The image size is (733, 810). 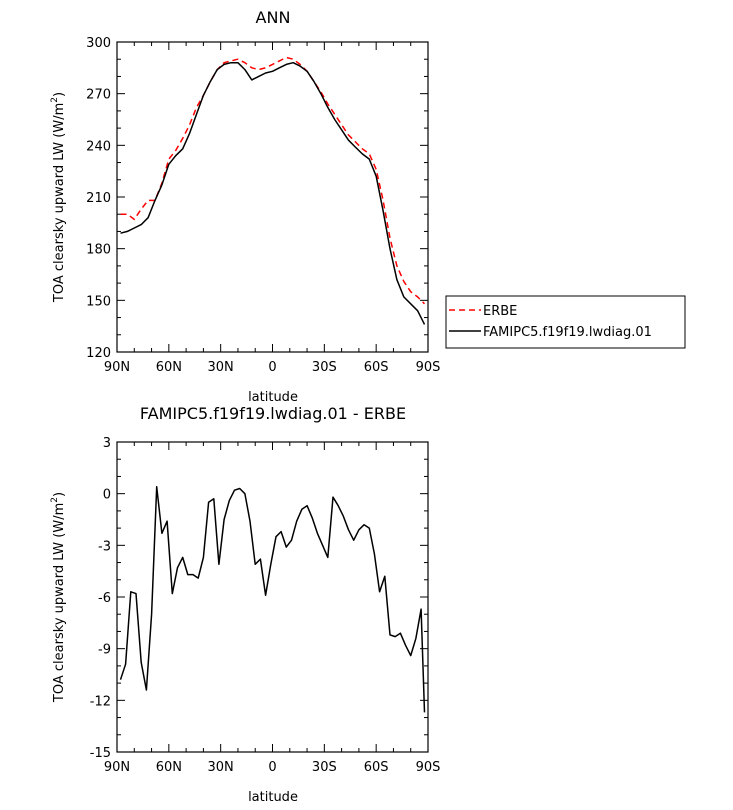 What do you see at coordinates (100, 753) in the screenshot?
I see `panel2-ytick-label: -15` at bounding box center [100, 753].